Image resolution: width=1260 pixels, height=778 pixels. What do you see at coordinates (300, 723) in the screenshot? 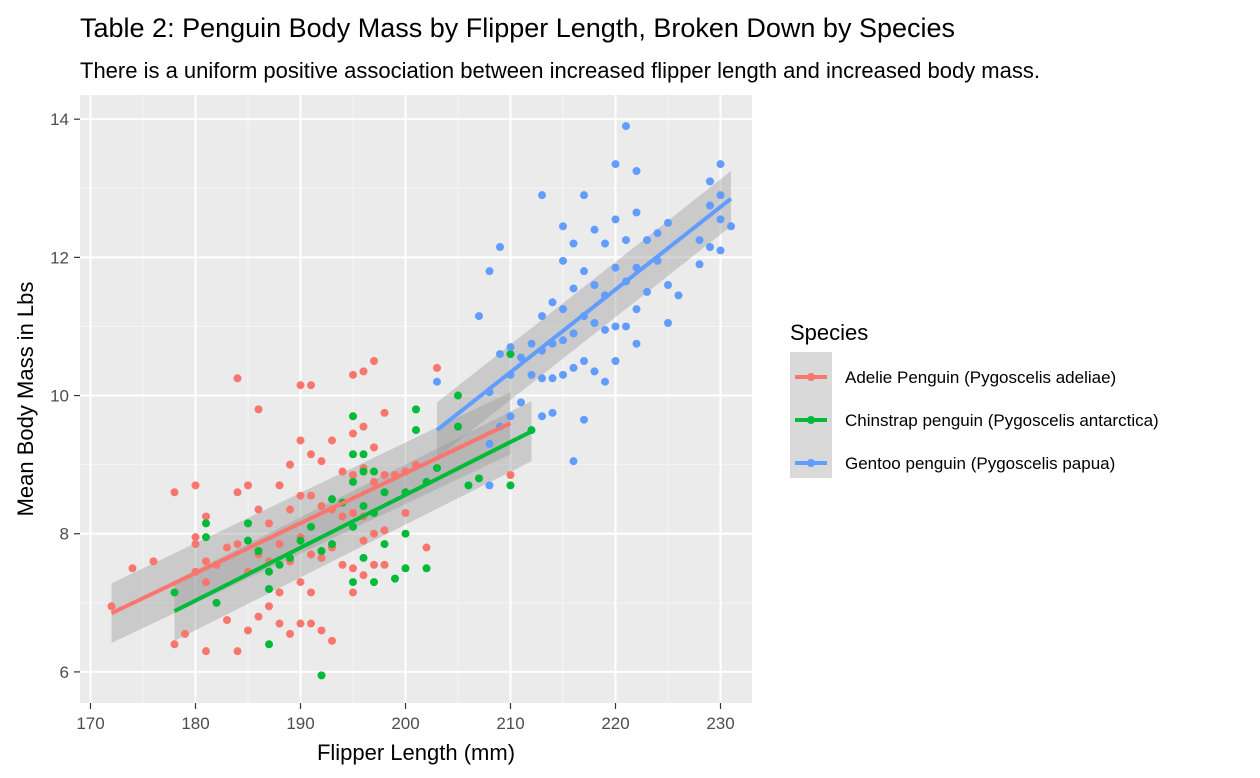
I see `x-tick-label: 190` at bounding box center [300, 723].